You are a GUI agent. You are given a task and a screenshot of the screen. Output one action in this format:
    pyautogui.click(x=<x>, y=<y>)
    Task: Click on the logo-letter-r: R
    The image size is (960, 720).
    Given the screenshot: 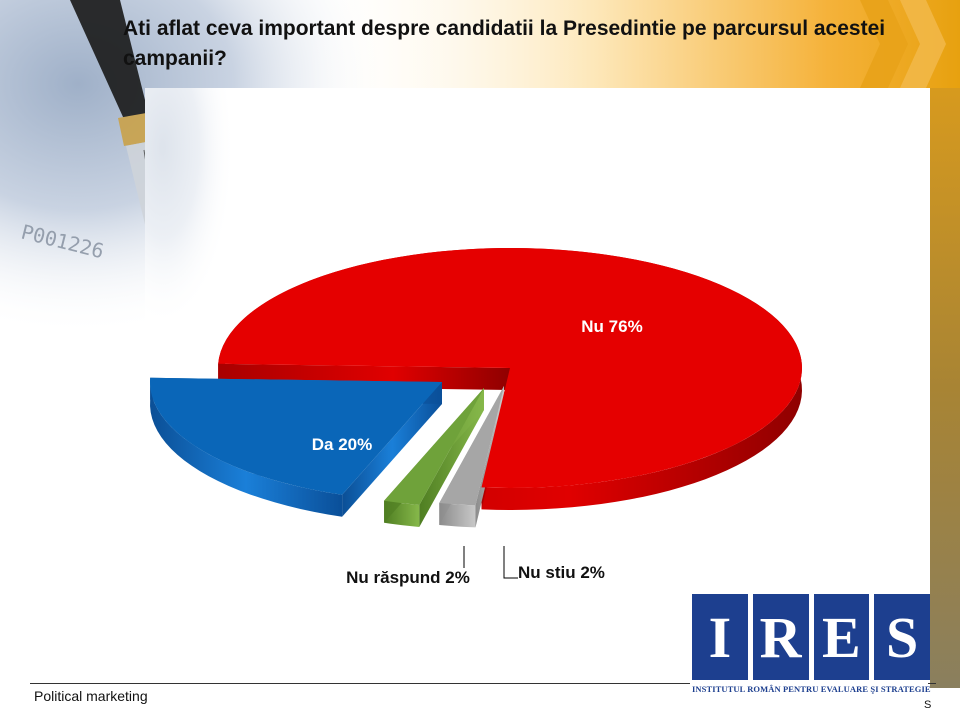 What is the action you would take?
    pyautogui.click(x=780, y=637)
    